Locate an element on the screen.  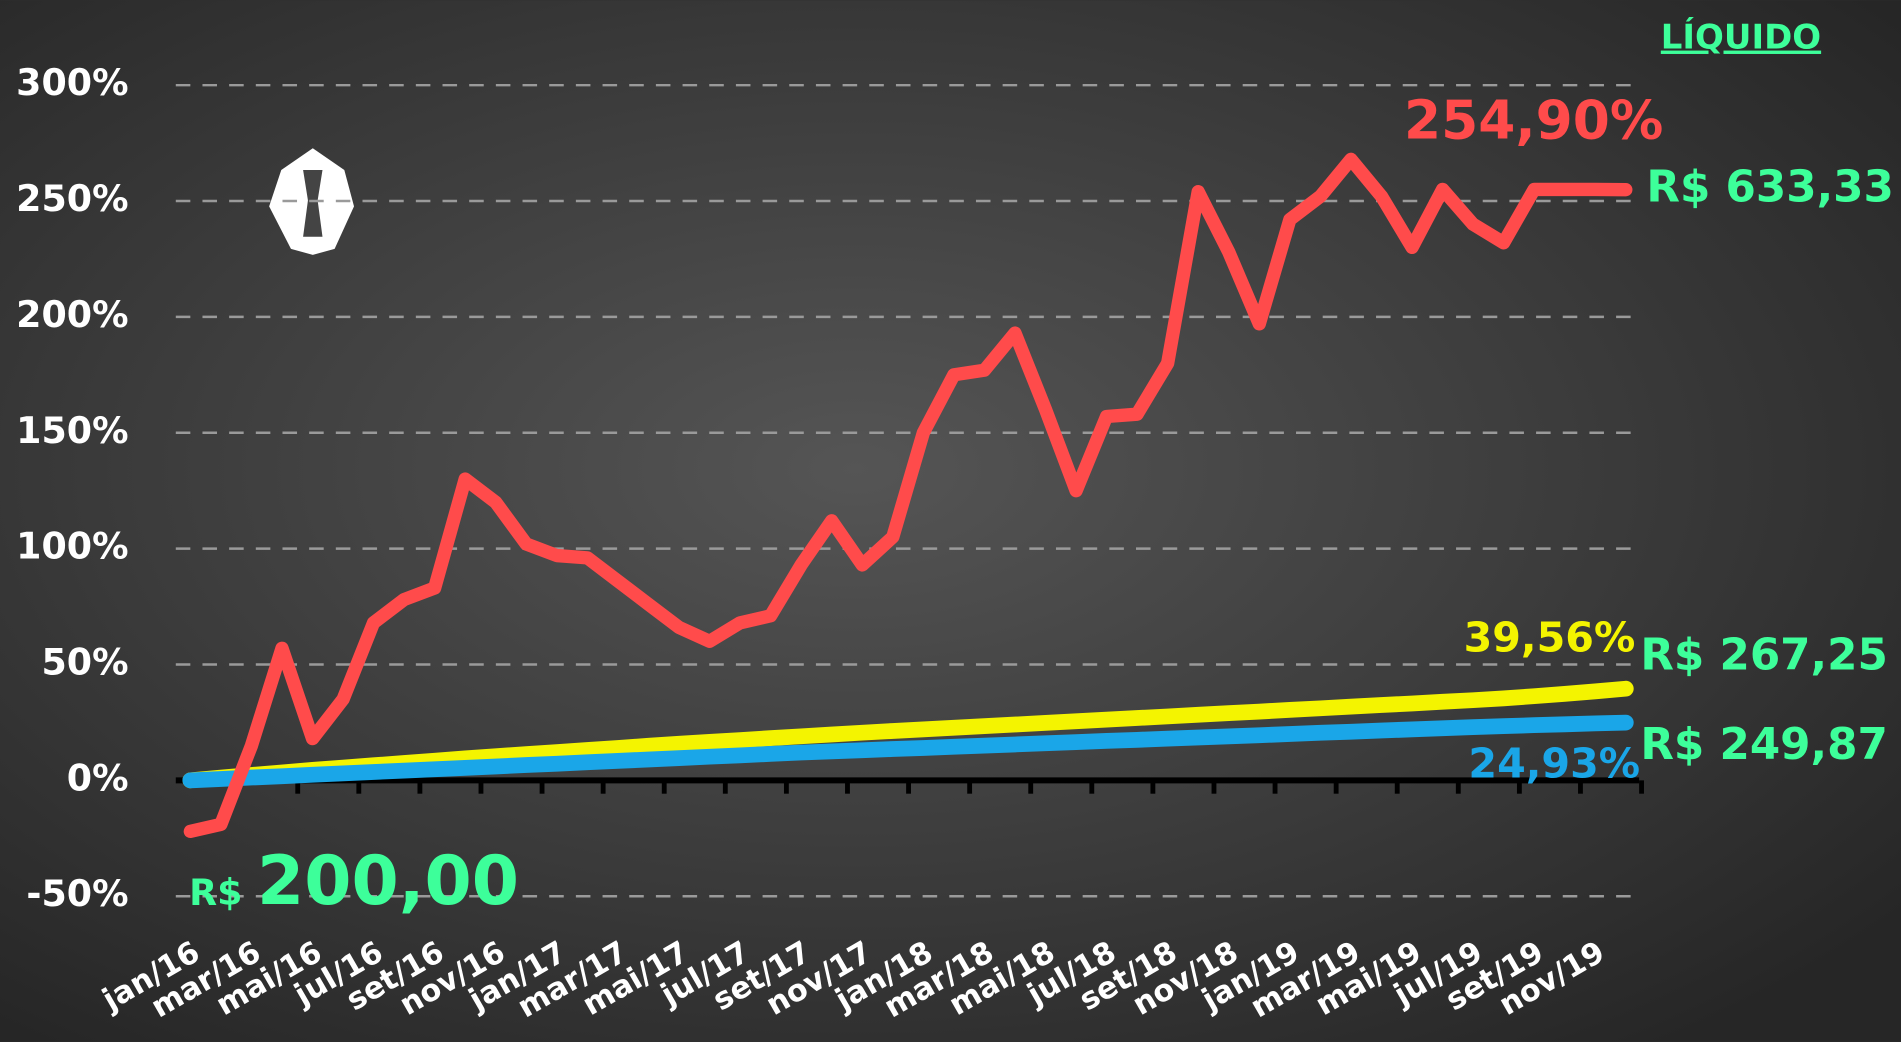
annotation: R$ 249,87 is located at coordinates (1763, 744).